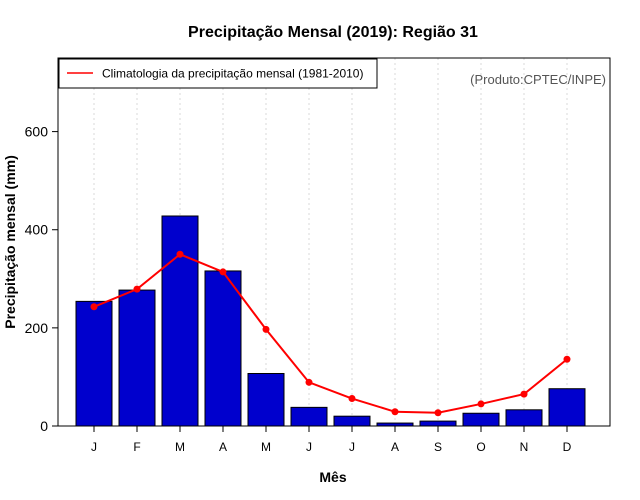 This screenshot has height=500, width=640. What do you see at coordinates (332, 477) in the screenshot?
I see `x-axis-label: Mês` at bounding box center [332, 477].